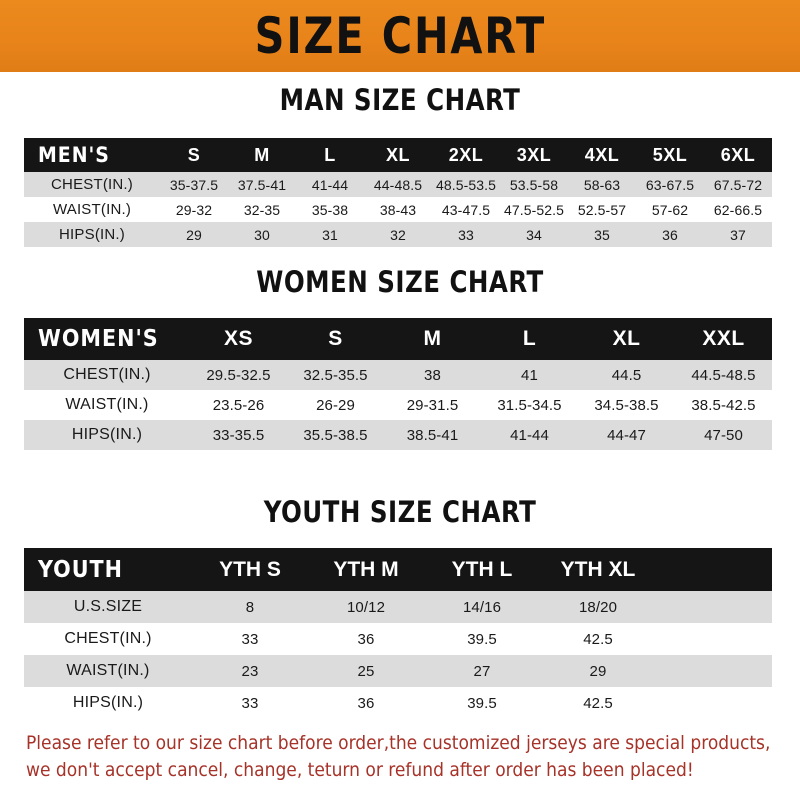 The image size is (800, 800). Describe the element at coordinates (482, 607) in the screenshot. I see `youth-ussize-l: 14/16` at that location.